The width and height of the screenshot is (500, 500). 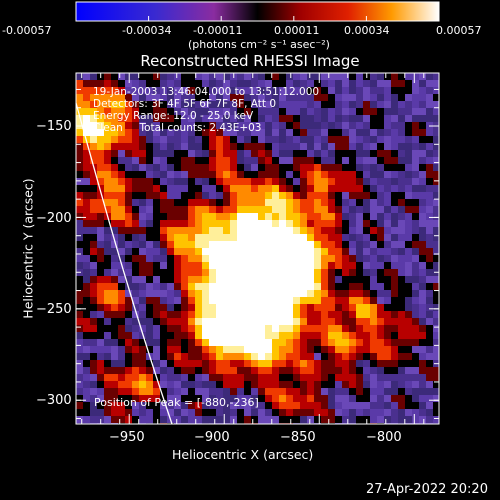 What do you see at coordinates (257, 11) in the screenshot?
I see `colorbar` at bounding box center [257, 11].